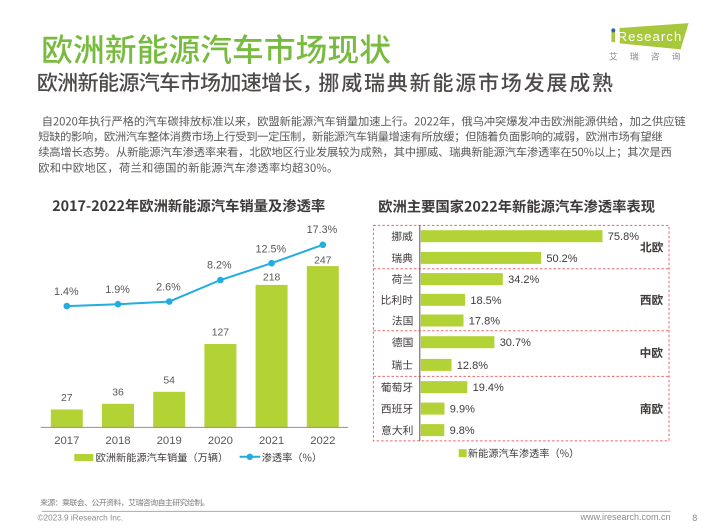  I want to click on svg-text: 247, so click(323, 260).